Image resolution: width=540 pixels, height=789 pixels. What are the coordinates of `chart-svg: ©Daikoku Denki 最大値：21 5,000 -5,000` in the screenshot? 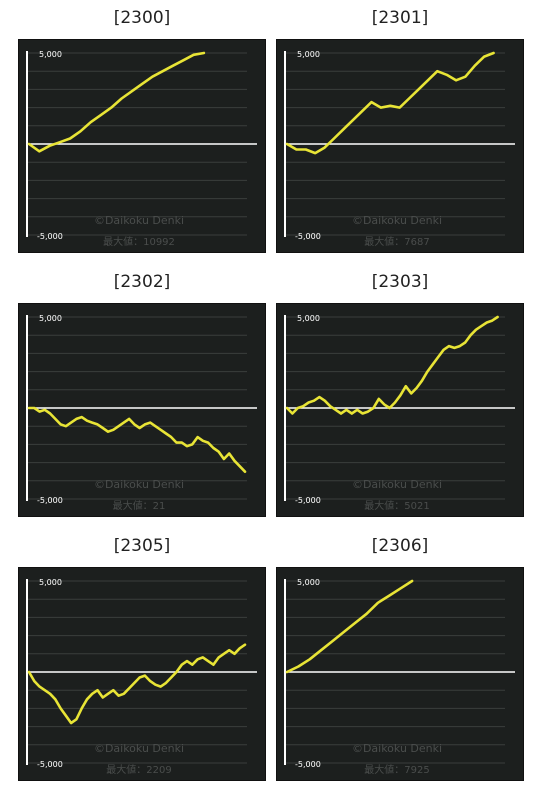 It's located at (141, 413).